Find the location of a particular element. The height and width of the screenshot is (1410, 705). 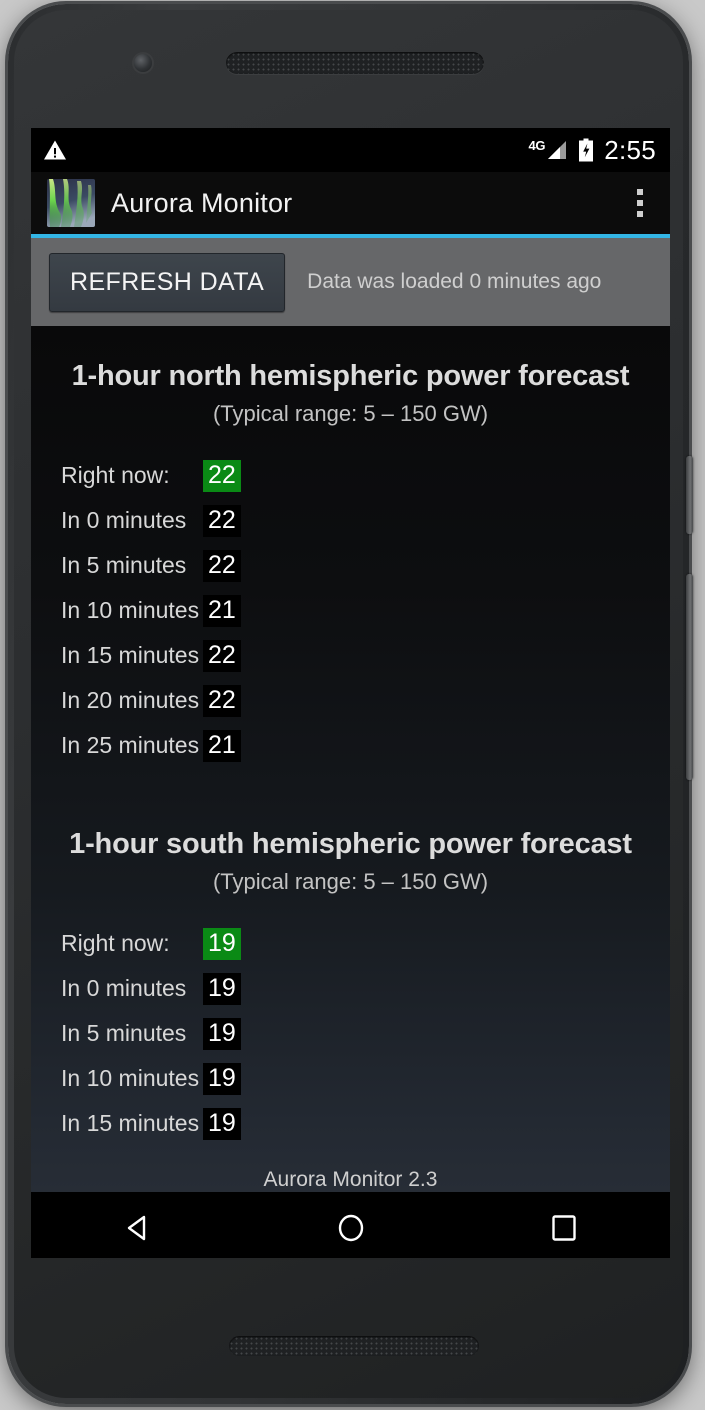

accent-divider is located at coordinates (350, 236).